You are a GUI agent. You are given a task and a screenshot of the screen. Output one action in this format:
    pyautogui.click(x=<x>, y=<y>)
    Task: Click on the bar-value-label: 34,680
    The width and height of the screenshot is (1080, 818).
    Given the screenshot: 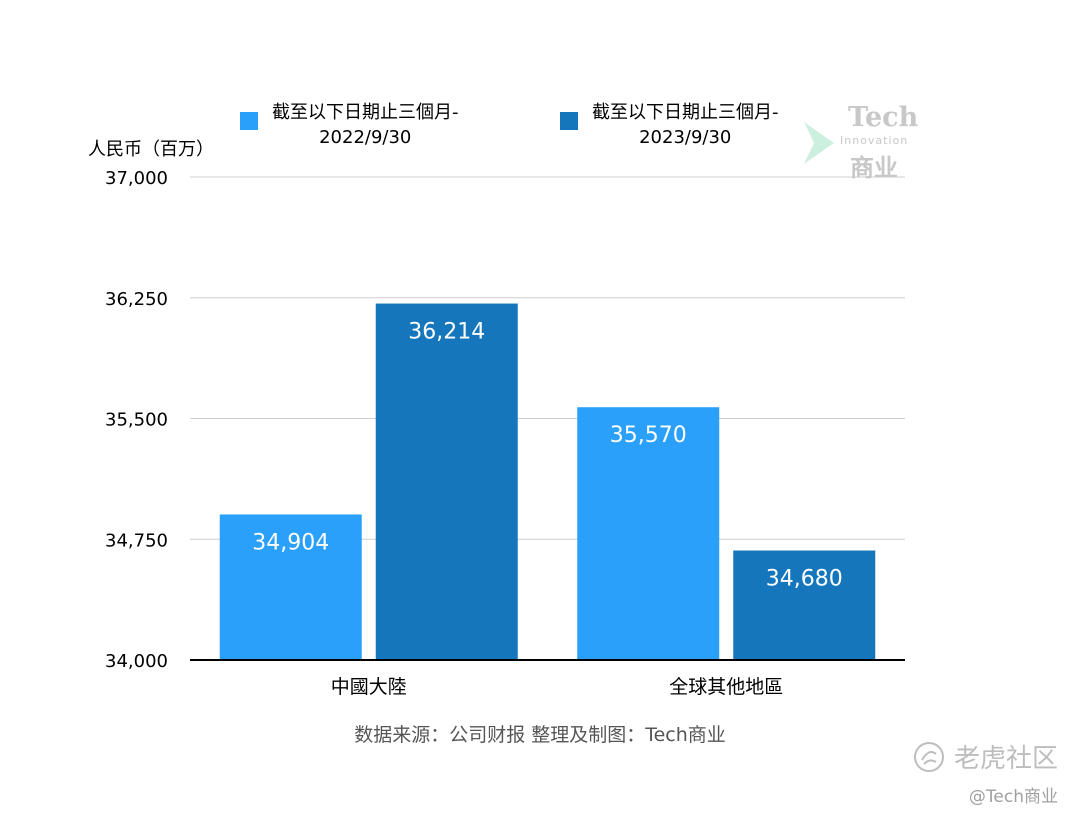 What is the action you would take?
    pyautogui.click(x=804, y=579)
    